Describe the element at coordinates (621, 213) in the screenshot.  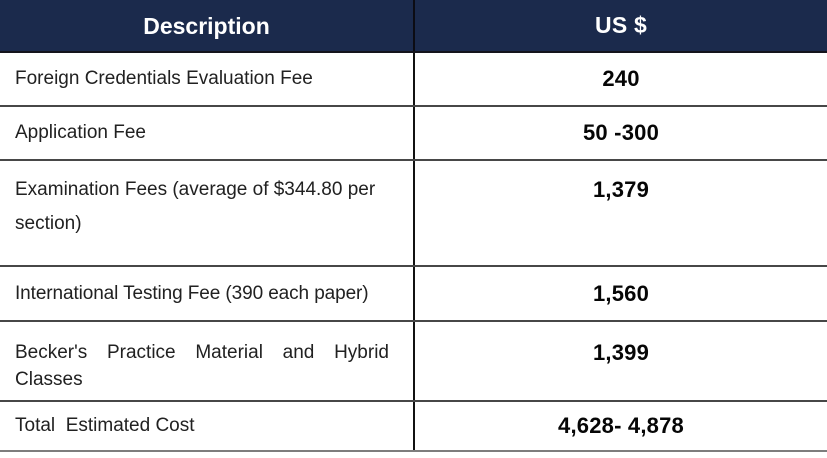
I see `amount-cell: 1,379` at that location.